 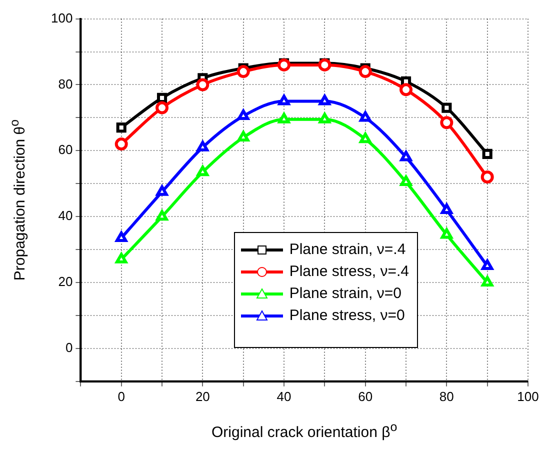 I want to click on y-tick-label: 0, so click(x=69, y=348).